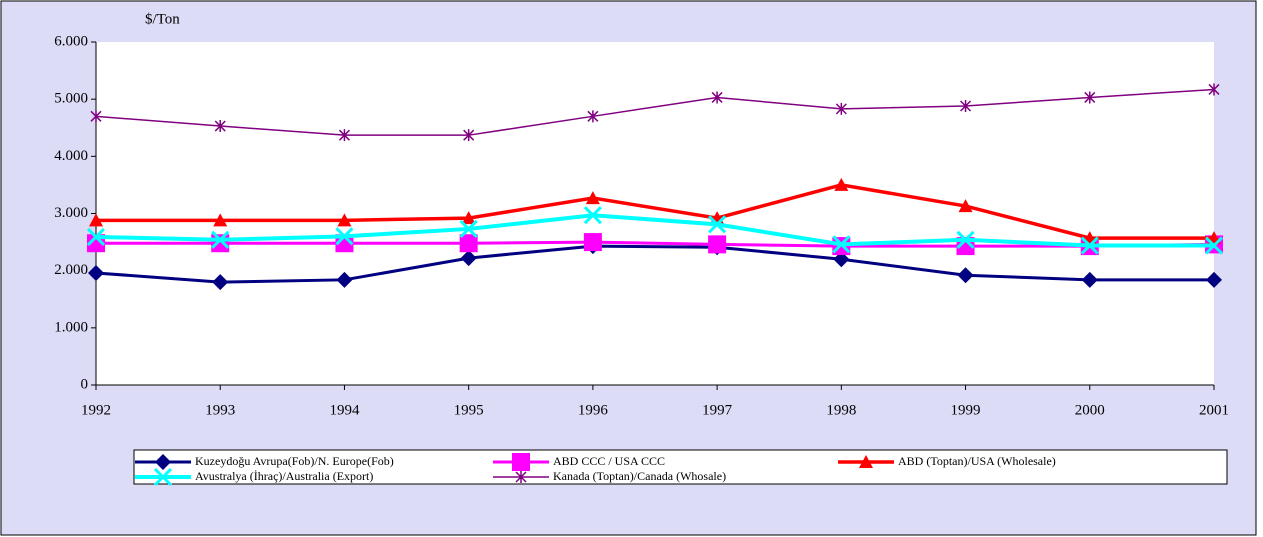 Image resolution: width=1263 pixels, height=537 pixels. Describe the element at coordinates (220, 410) in the screenshot. I see `x-tick-label: 1993` at that location.